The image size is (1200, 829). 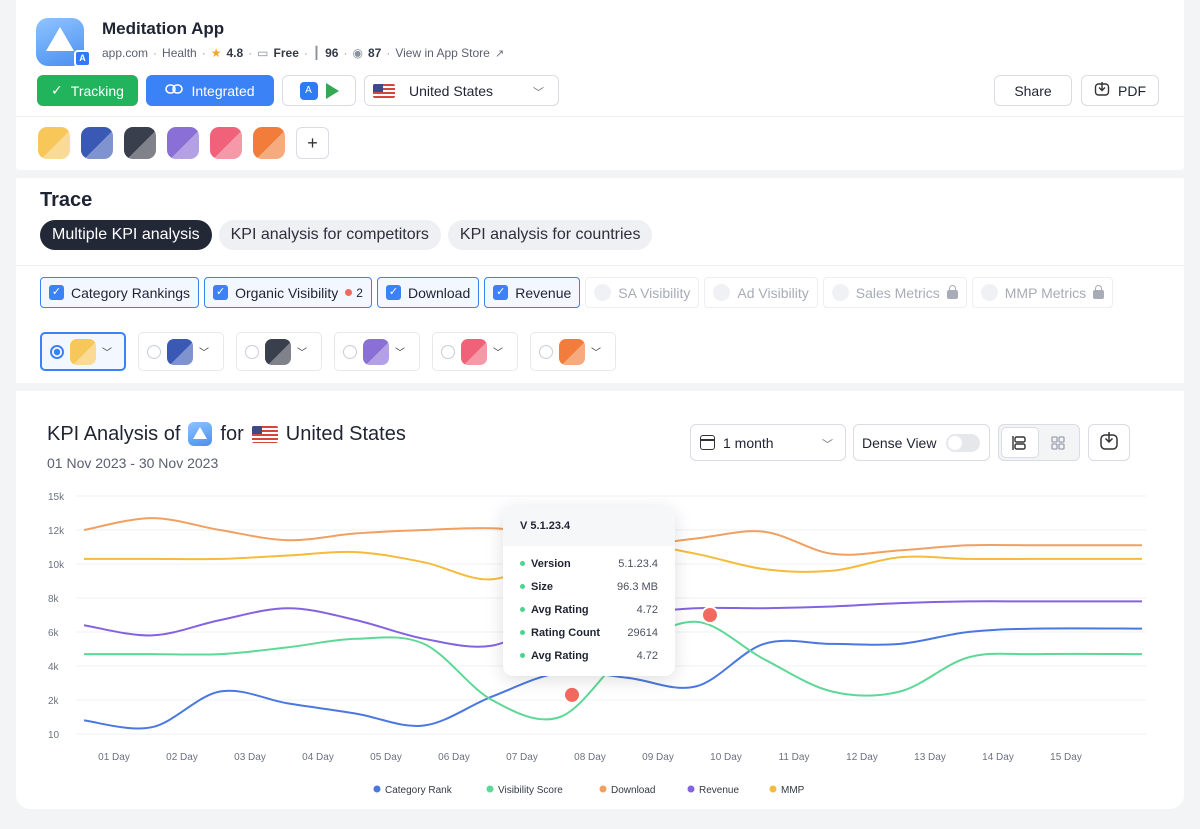 What do you see at coordinates (550, 235) in the screenshot?
I see `tab-kpi-countries: KPI analysis for countries` at bounding box center [550, 235].